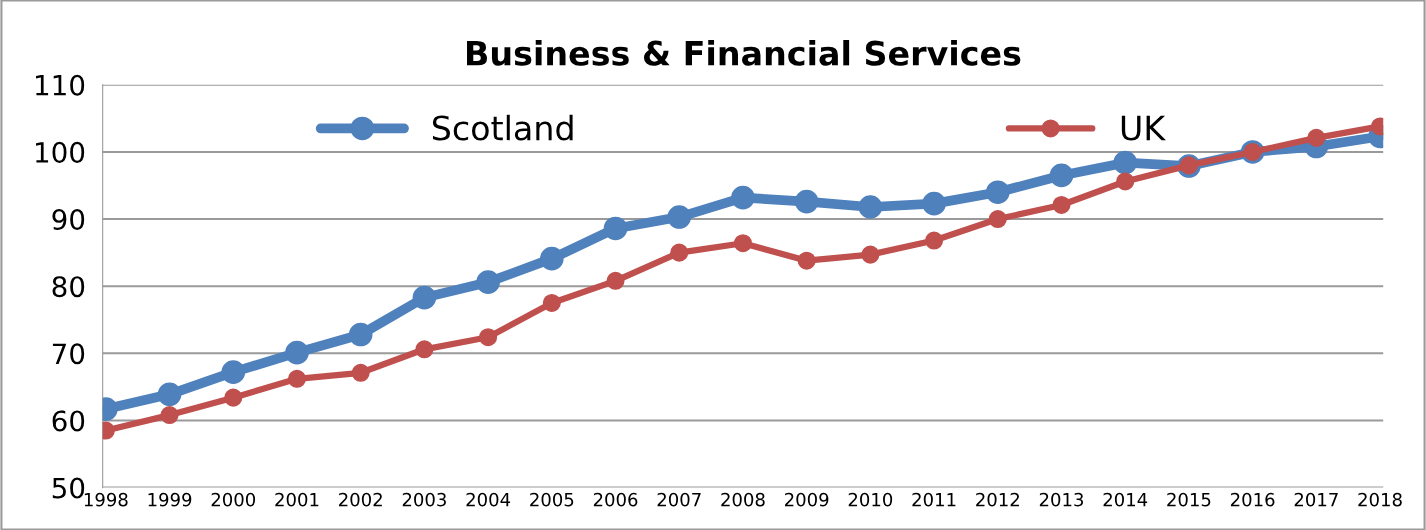 The image size is (1426, 530). What do you see at coordinates (870, 499) in the screenshot?
I see `x-tick-label: 2010` at bounding box center [870, 499].